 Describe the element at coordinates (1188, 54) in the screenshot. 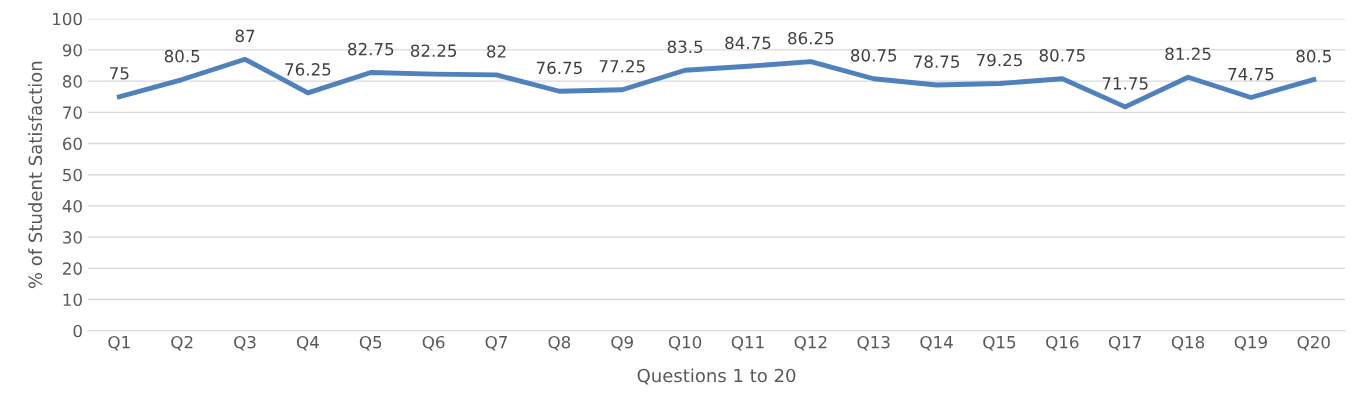

I see `data-label: 81.25` at that location.